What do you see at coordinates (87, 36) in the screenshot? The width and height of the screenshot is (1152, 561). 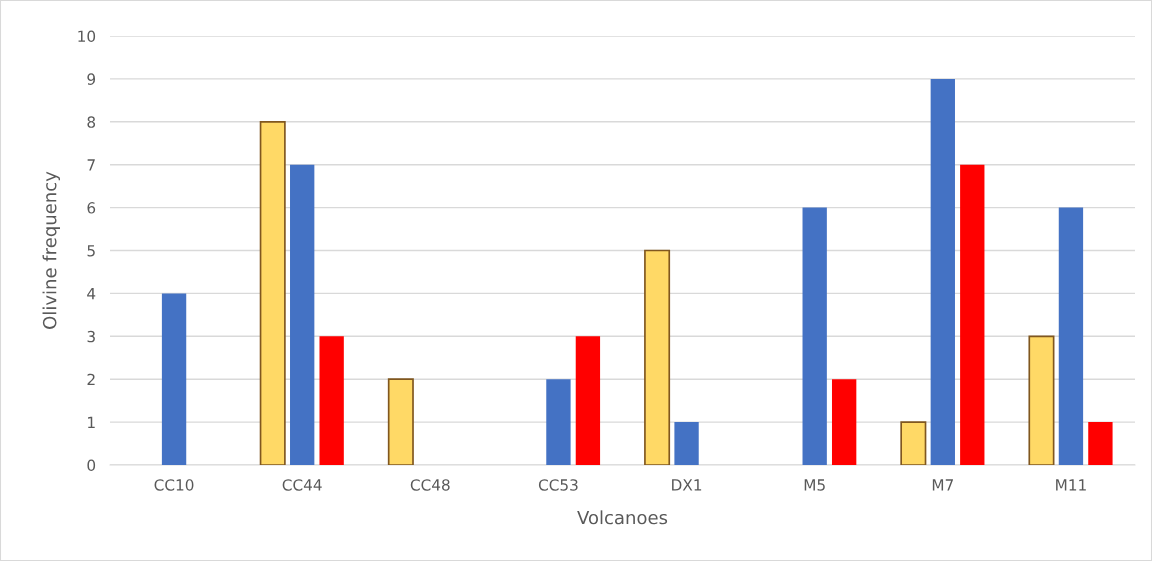 I see `y-tick-label: 10` at bounding box center [87, 36].